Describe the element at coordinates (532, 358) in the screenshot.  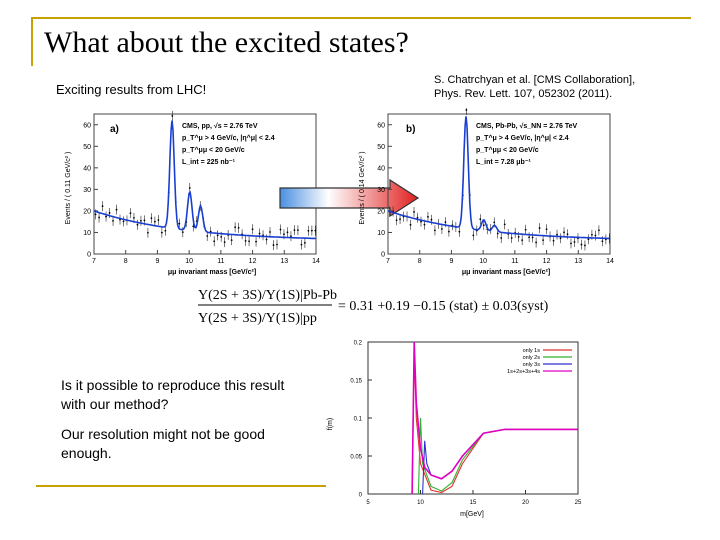
I see `legend-entry: only 2s` at that location.